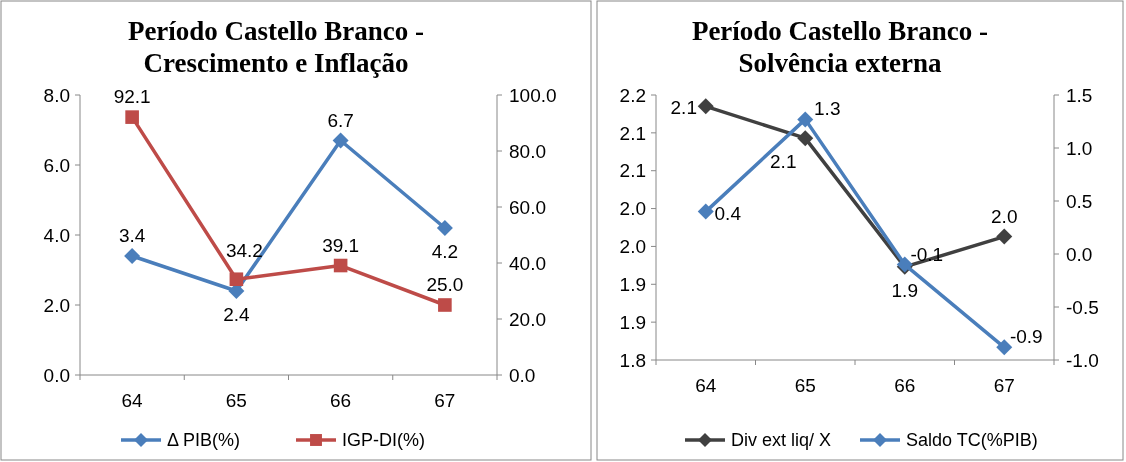  Describe the element at coordinates (56, 95) in the screenshot. I see `y-tick-label: 8.0` at that location.